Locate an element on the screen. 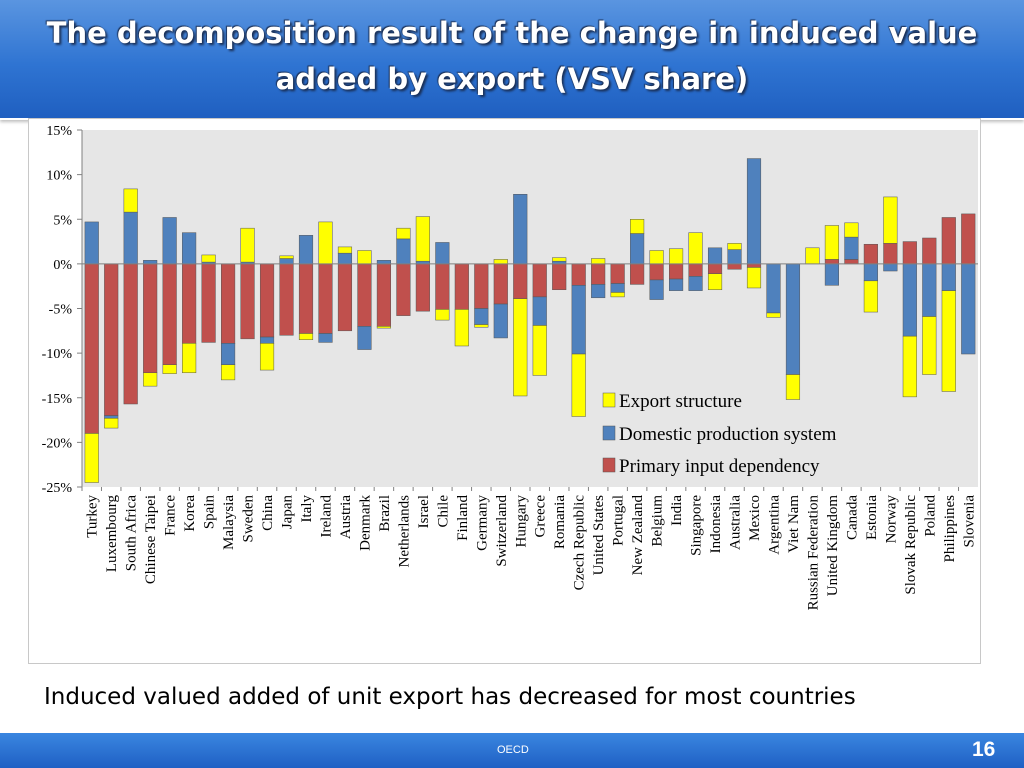  x-category-label: South Africa is located at coordinates (132, 533).